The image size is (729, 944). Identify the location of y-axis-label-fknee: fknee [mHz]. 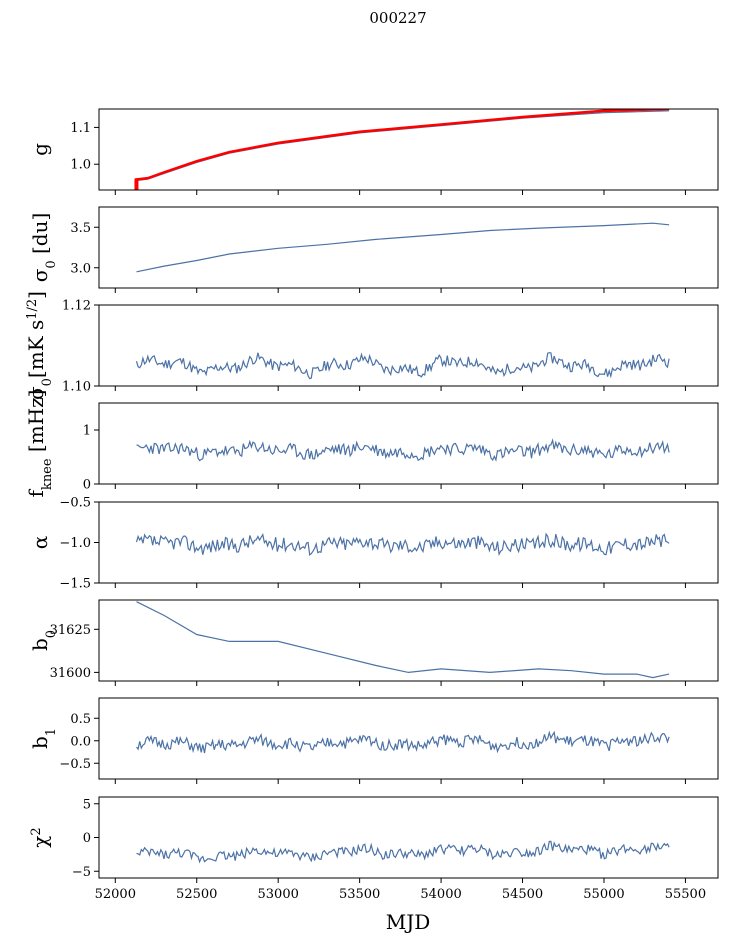
(39, 444).